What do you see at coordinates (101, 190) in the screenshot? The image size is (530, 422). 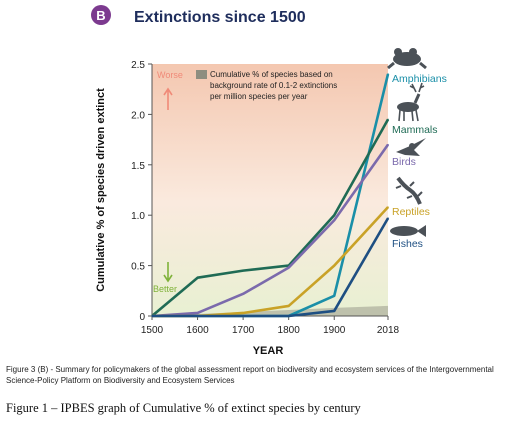 I see `y-axis-label: Cumulative % of species driven extinct` at bounding box center [101, 190].